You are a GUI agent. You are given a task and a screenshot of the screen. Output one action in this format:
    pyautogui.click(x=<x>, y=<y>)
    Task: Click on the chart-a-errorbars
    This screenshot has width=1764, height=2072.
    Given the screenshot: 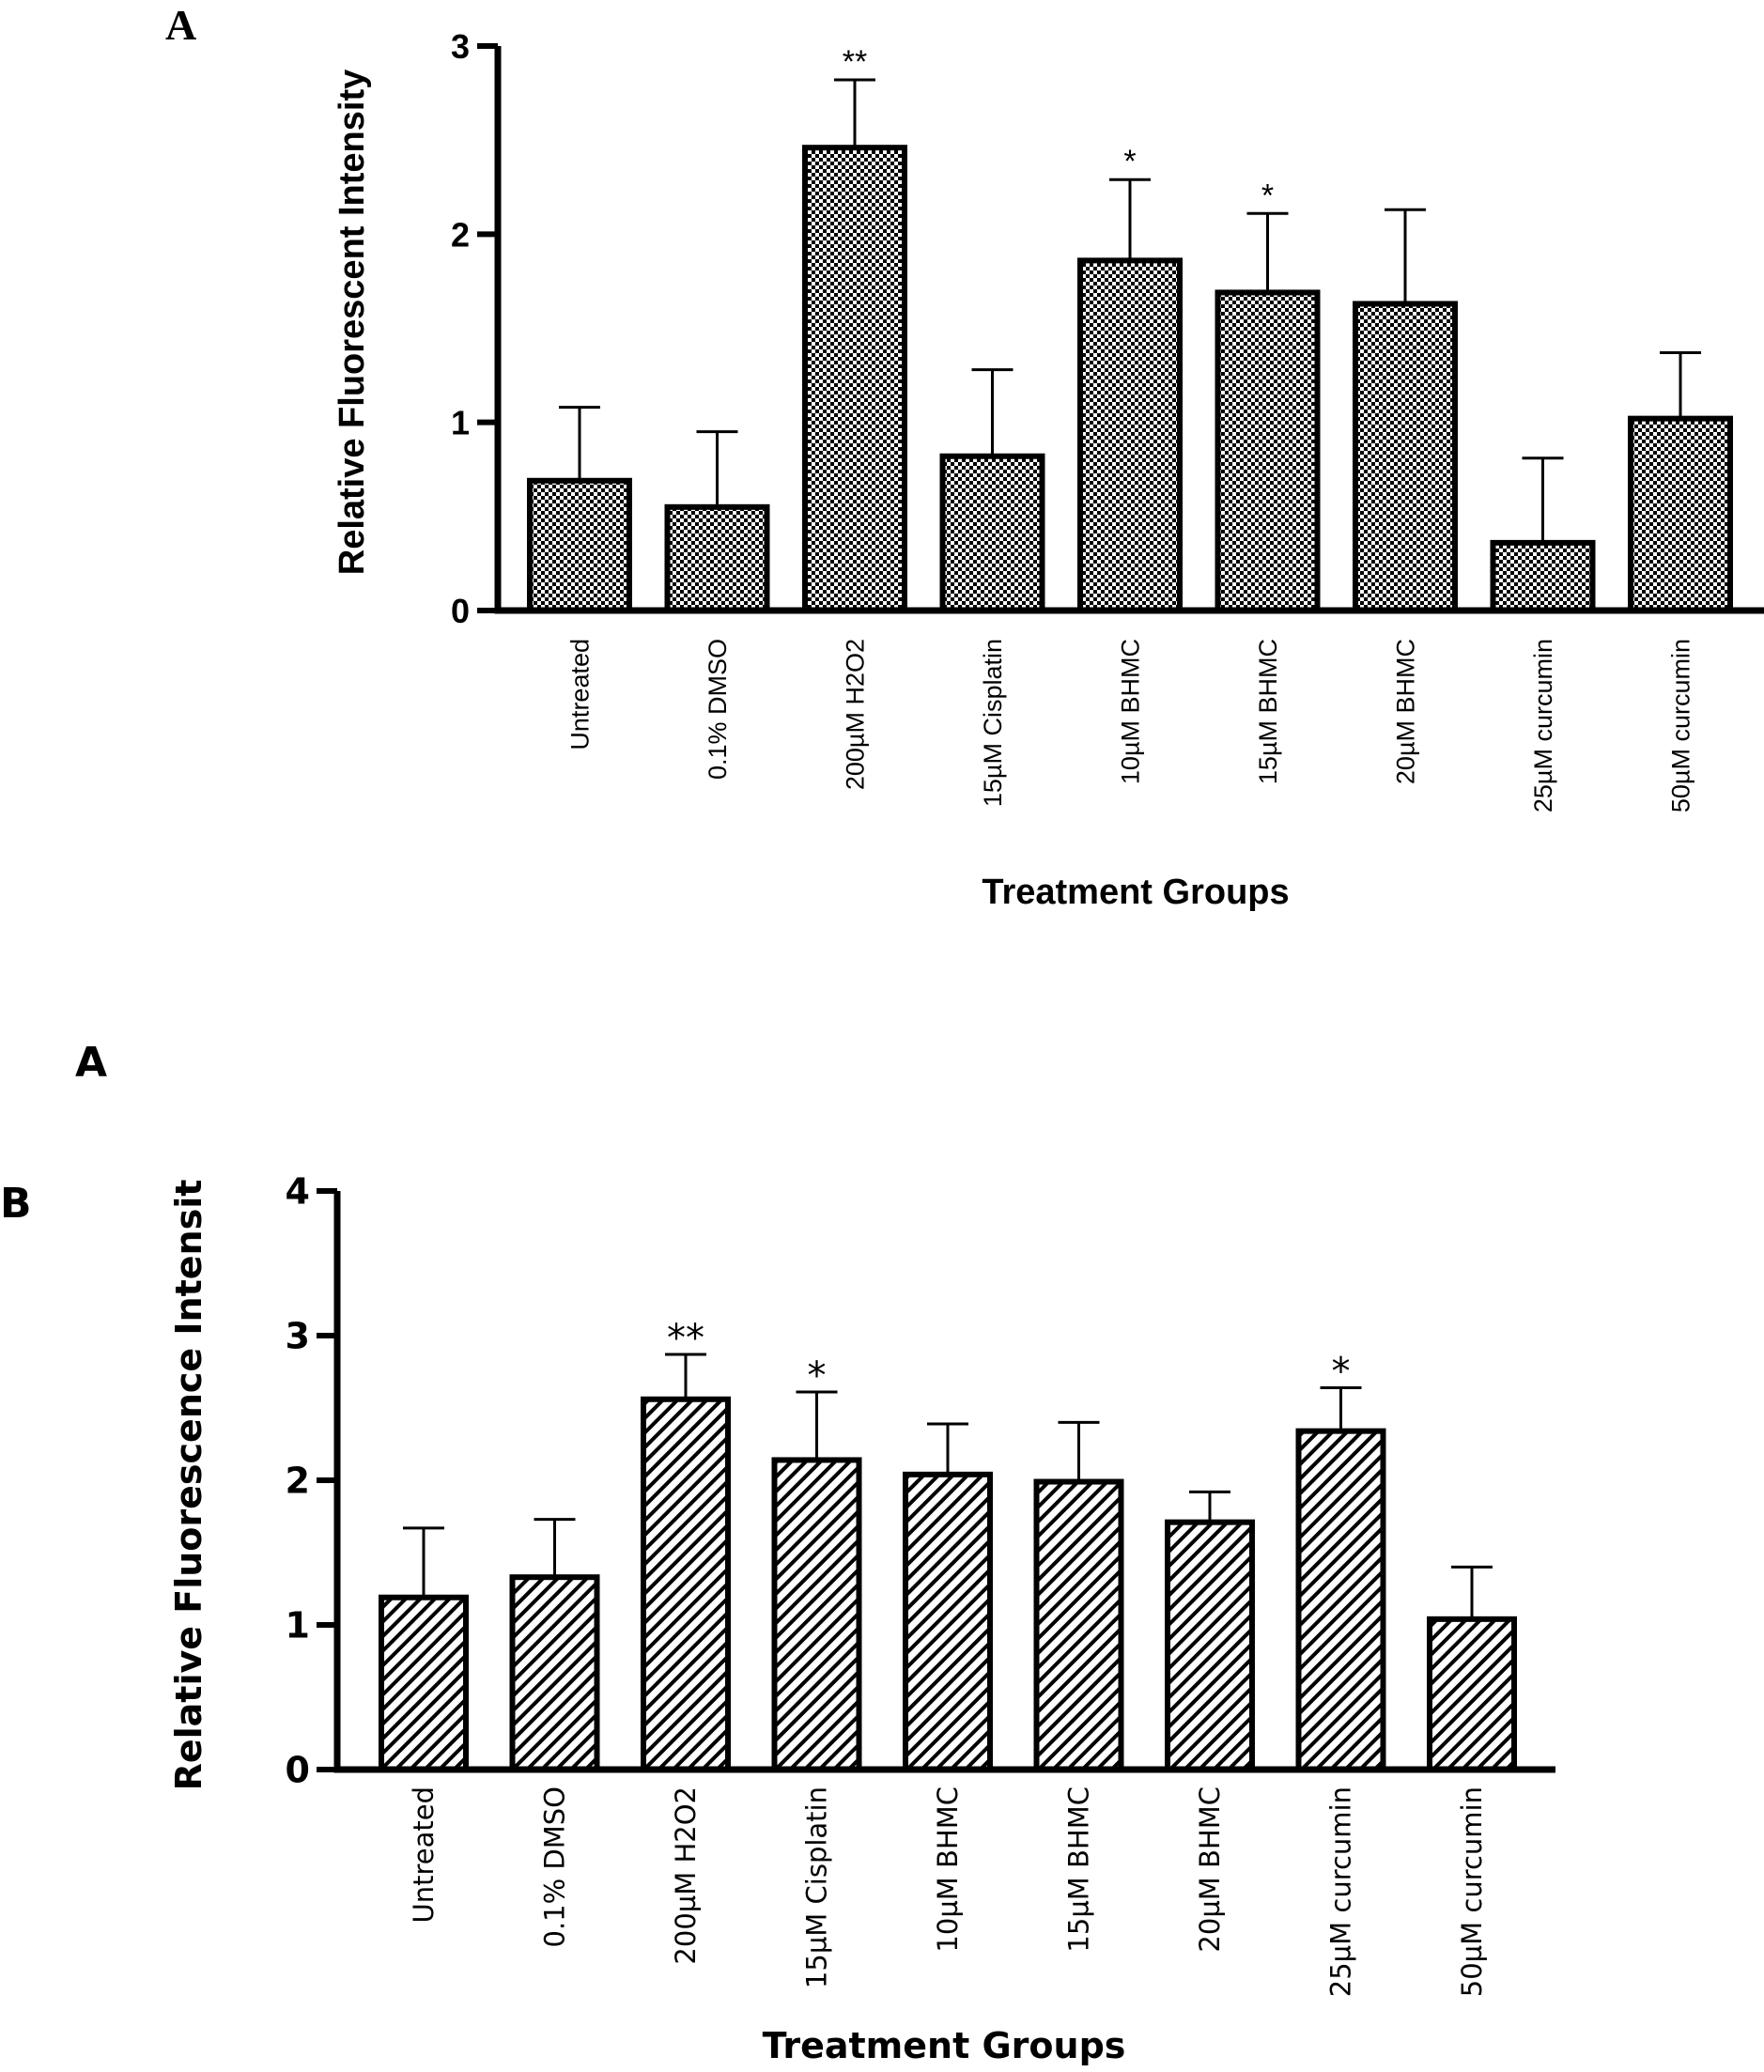 What is the action you would take?
    pyautogui.click(x=1130, y=310)
    